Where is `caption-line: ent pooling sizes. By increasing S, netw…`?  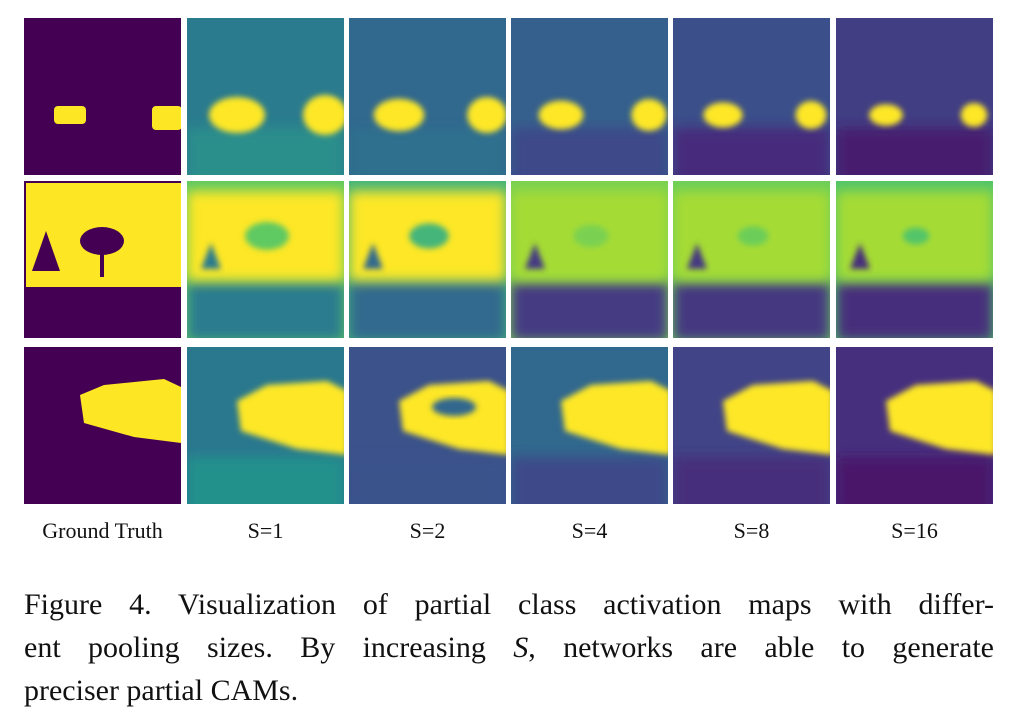
caption-line: ent pooling sizes. By increasing S, netw… is located at coordinates (509, 647).